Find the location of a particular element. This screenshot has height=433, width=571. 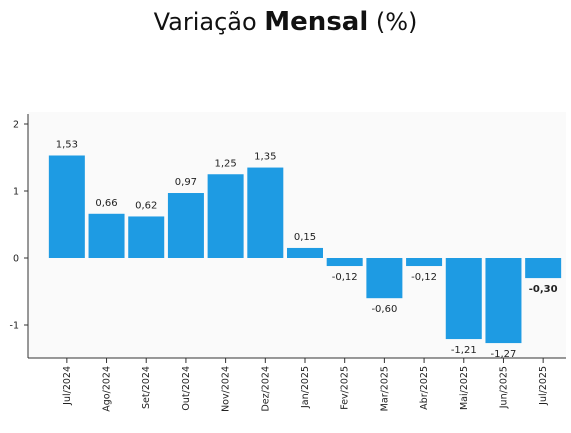

x-tick-label: Mai/2025 is located at coordinates (464, 388).